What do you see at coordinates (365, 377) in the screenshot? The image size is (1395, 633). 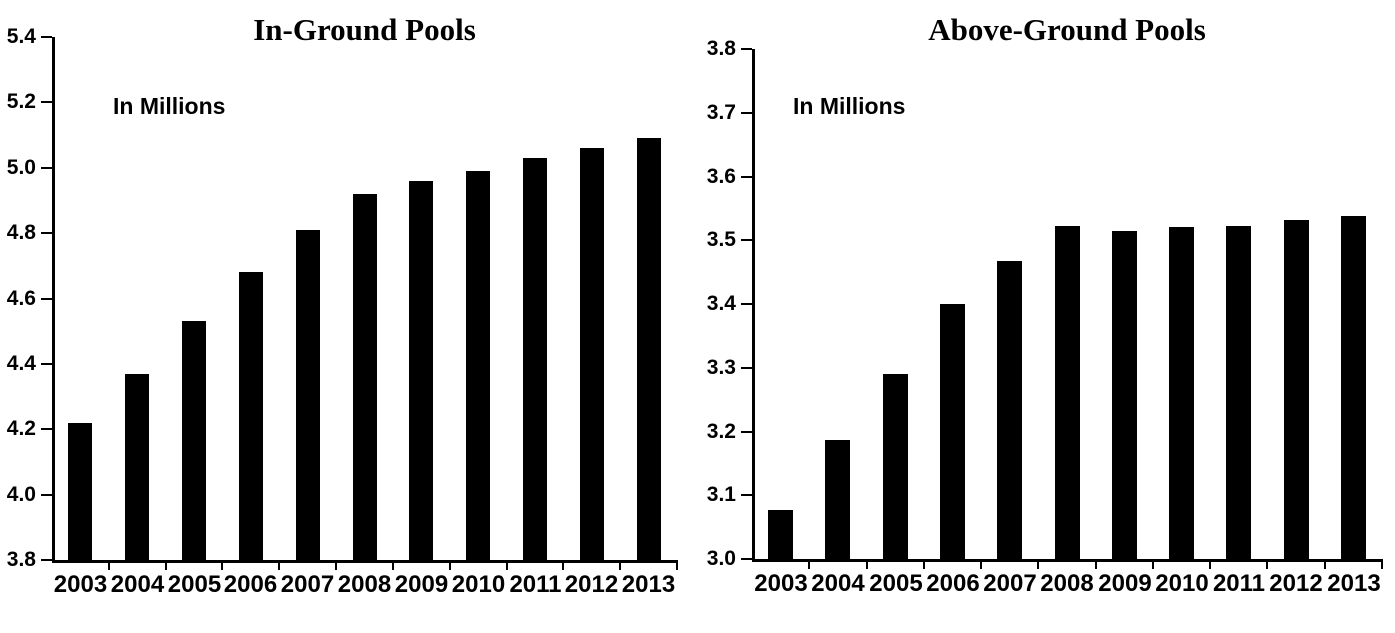 I see `bar-2008` at bounding box center [365, 377].